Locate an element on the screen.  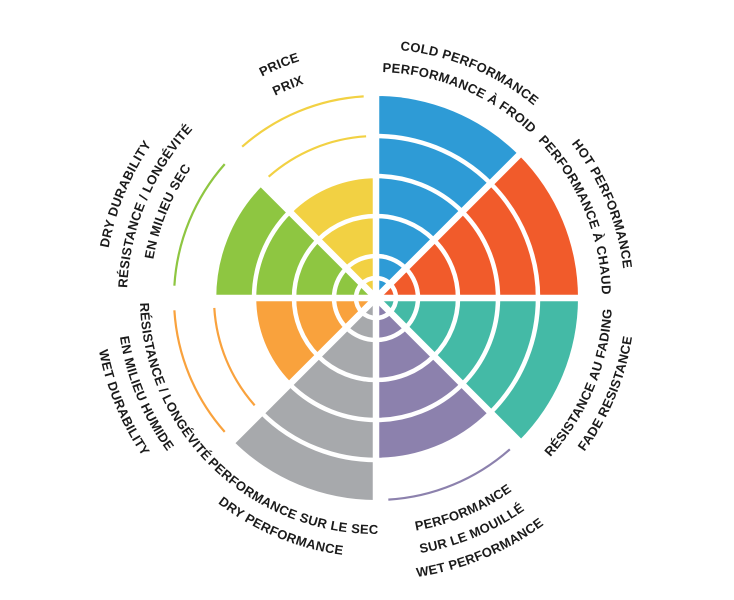
sector-fill-wet-performance is located at coordinates (433, 379).